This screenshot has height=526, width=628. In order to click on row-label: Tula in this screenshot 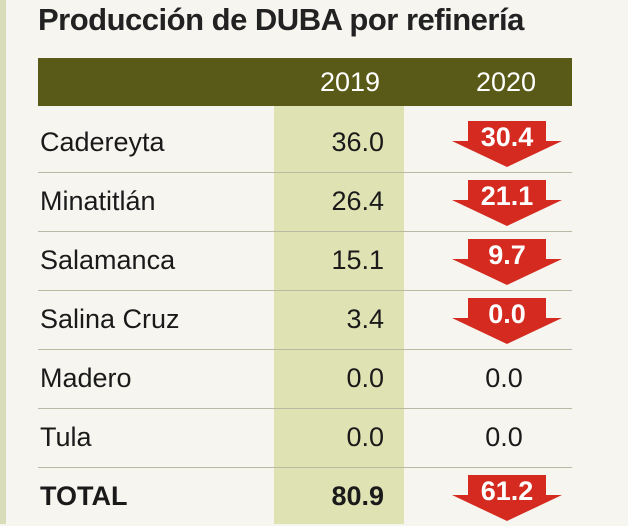, I will do `click(66, 437)`.